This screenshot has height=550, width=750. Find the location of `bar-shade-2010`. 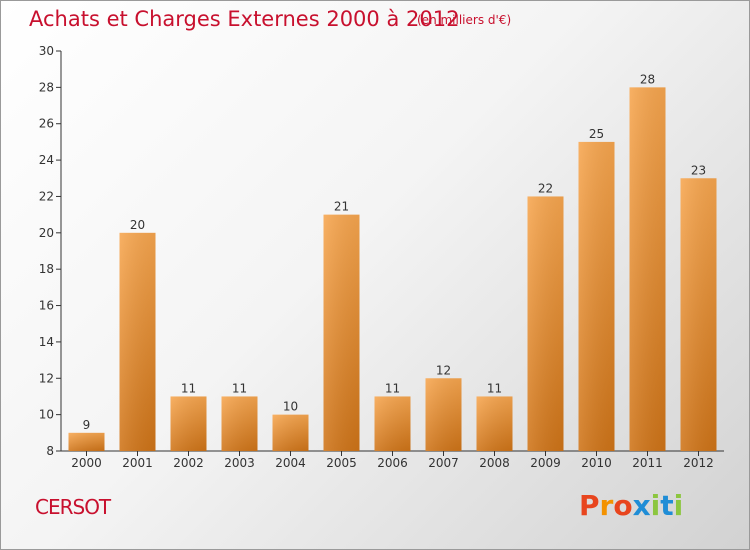

bar-shade-2010 is located at coordinates (596, 296).